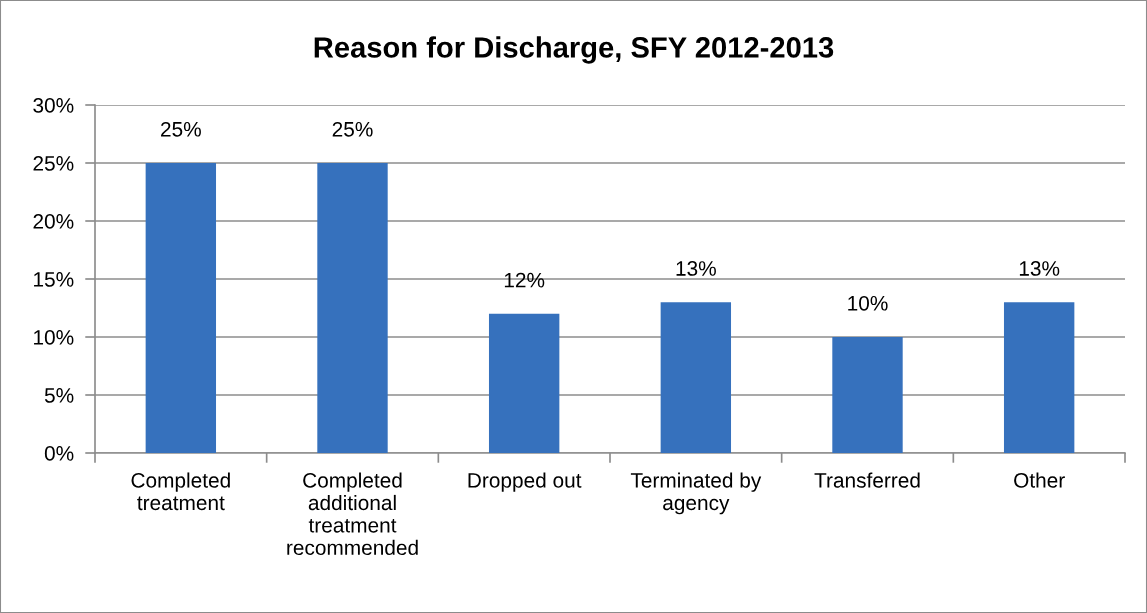 The height and width of the screenshot is (613, 1147). I want to click on x-tick-label: Completed additional treatment recommended, so click(352, 514).